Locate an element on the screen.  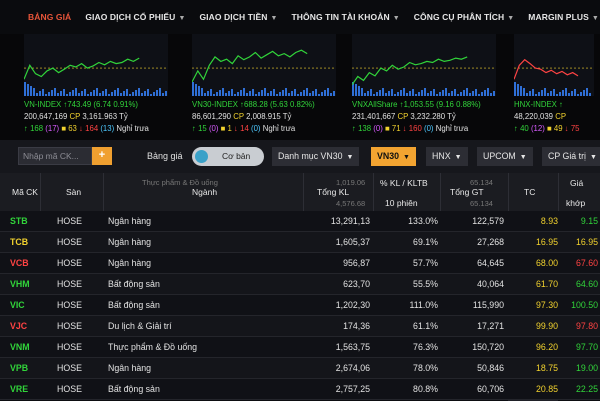
index-ceiling-count: (12) is located at coordinates (537, 128).